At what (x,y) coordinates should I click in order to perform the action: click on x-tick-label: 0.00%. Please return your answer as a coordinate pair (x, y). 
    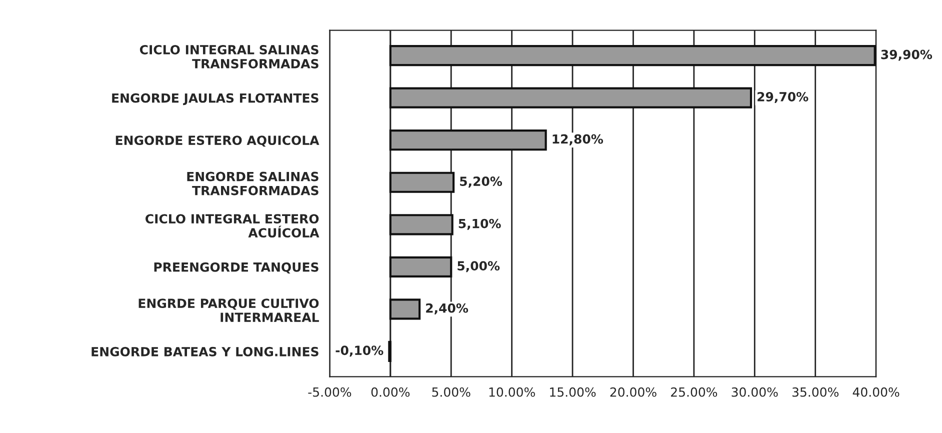
    Looking at the image, I should click on (390, 392).